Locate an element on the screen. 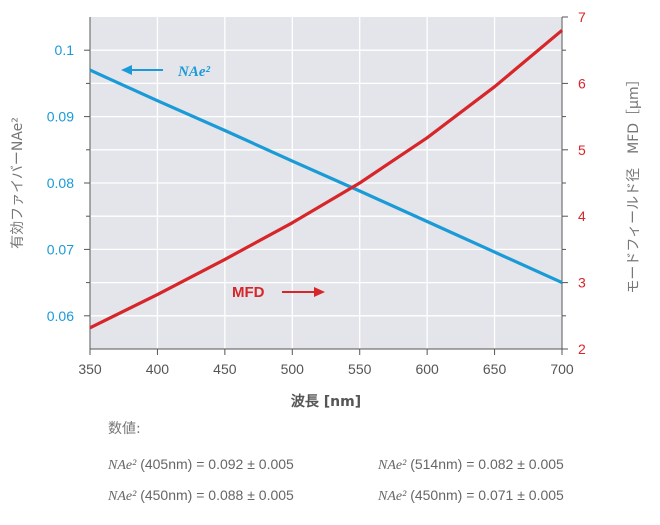  note-text: (514nm) = 0.082 ± 0.005 is located at coordinates (485, 464).